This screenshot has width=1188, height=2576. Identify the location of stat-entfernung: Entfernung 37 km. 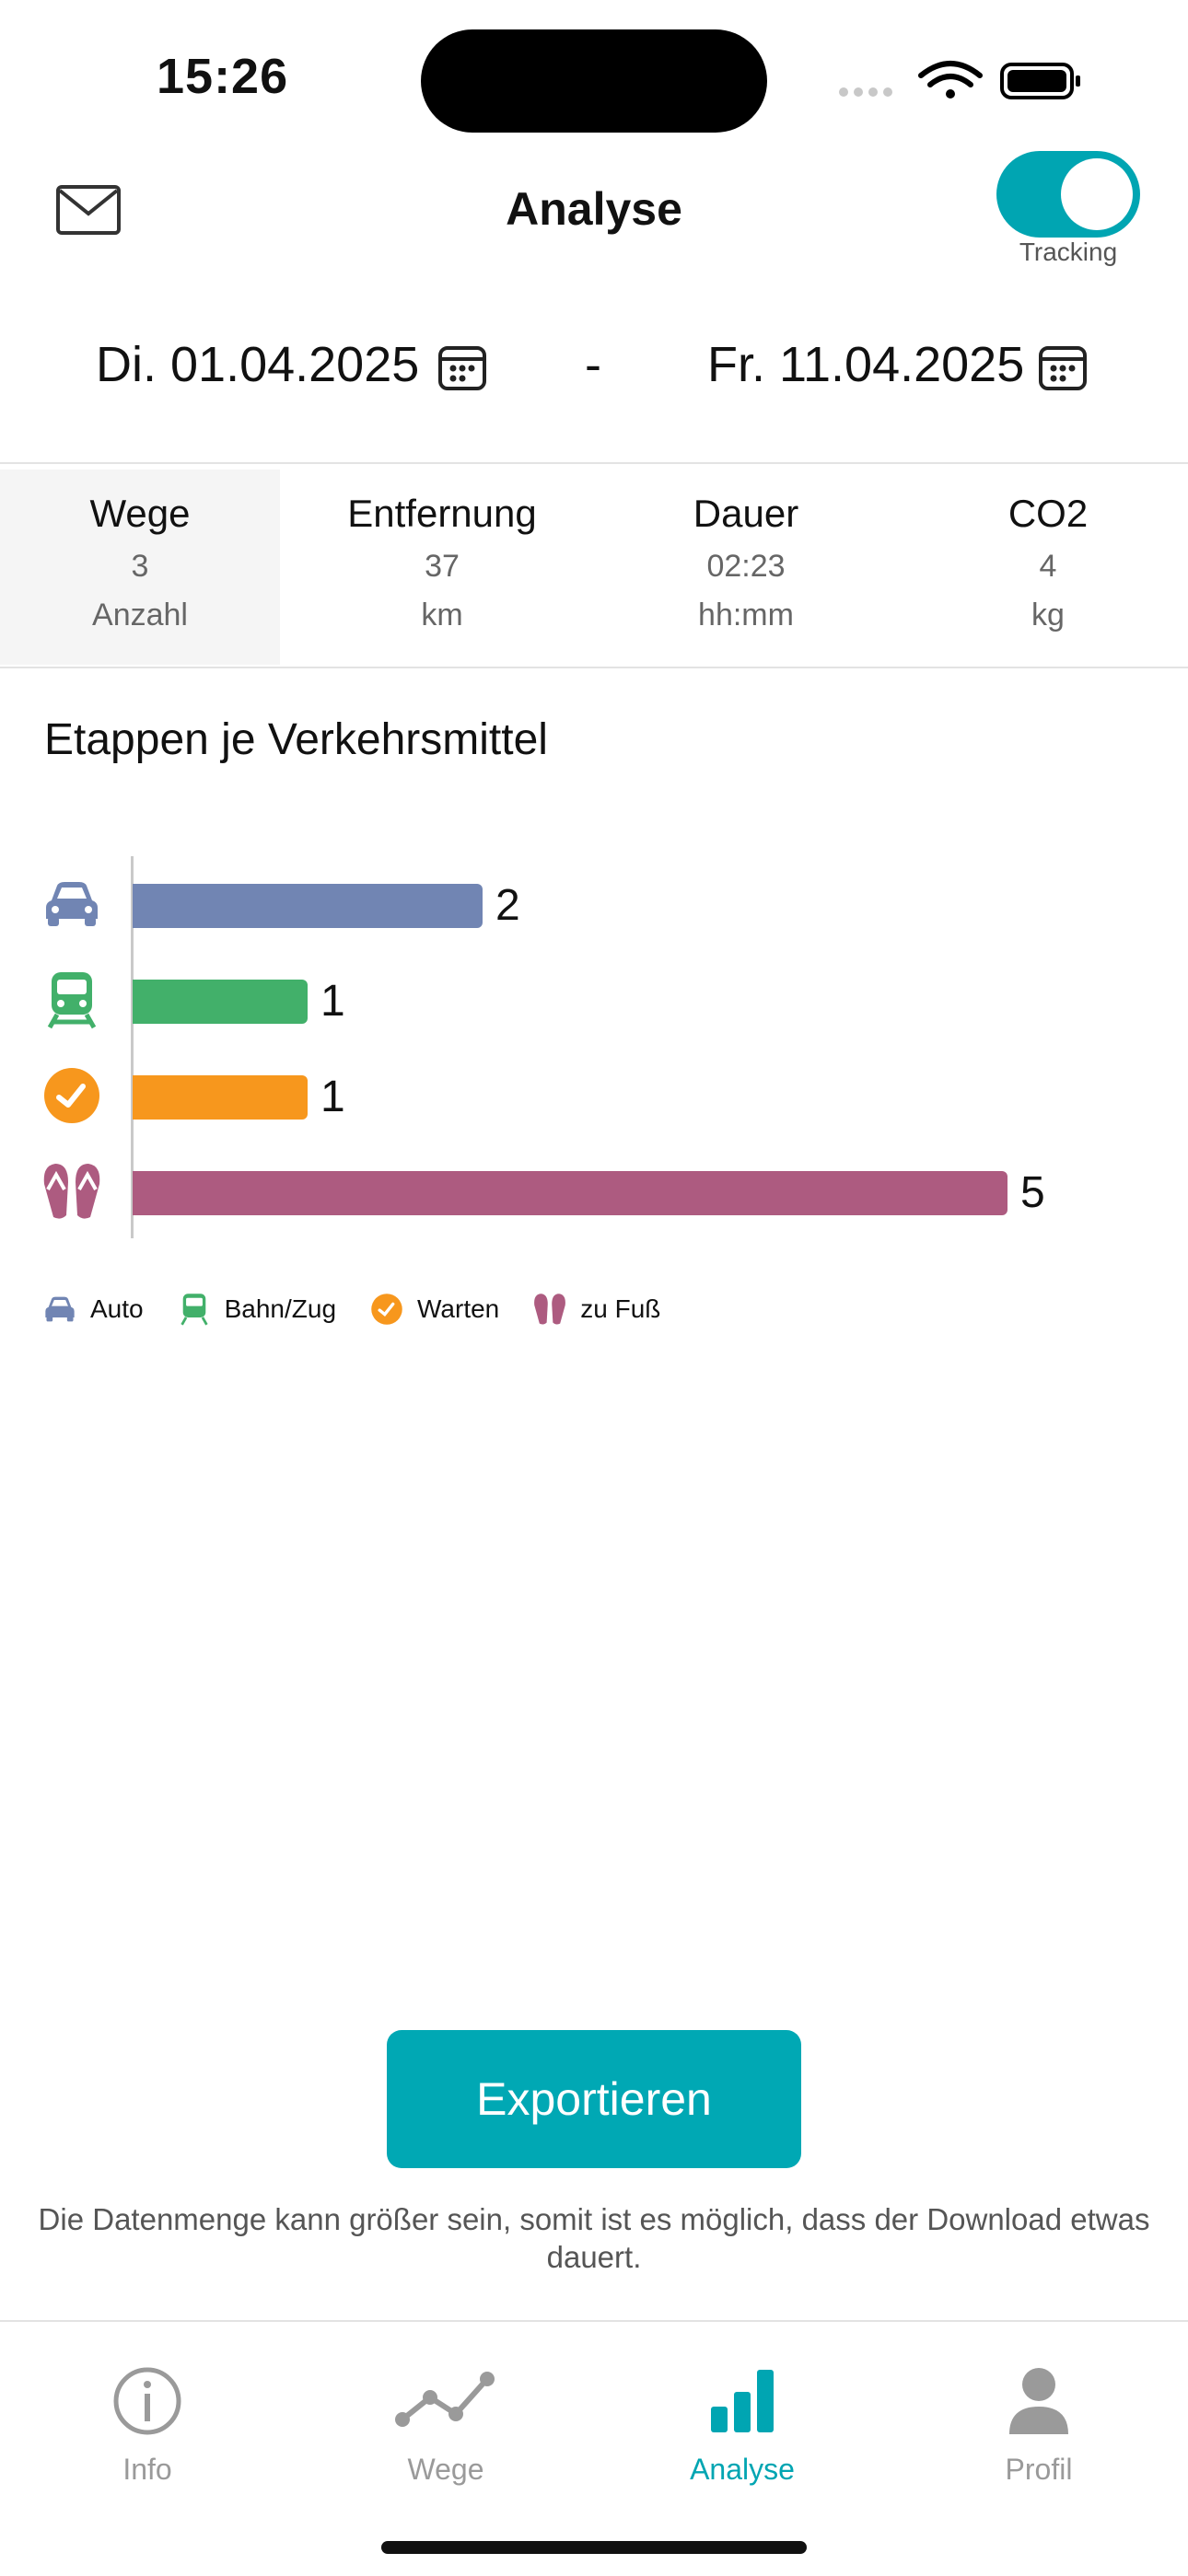
(442, 567).